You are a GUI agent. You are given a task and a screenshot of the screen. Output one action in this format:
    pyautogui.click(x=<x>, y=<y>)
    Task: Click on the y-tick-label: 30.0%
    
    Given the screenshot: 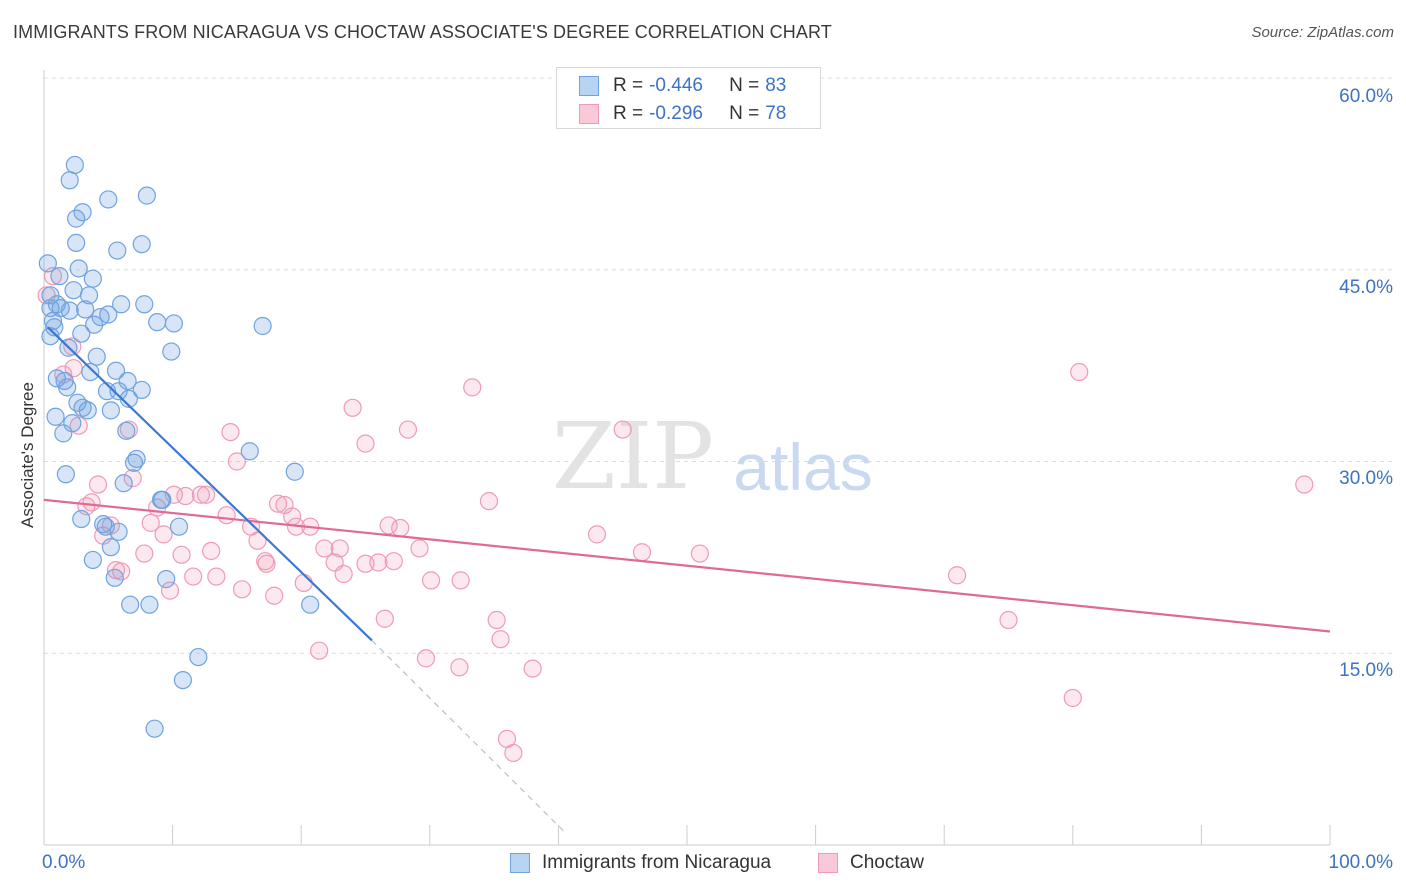 What is the action you would take?
    pyautogui.click(x=1366, y=478)
    